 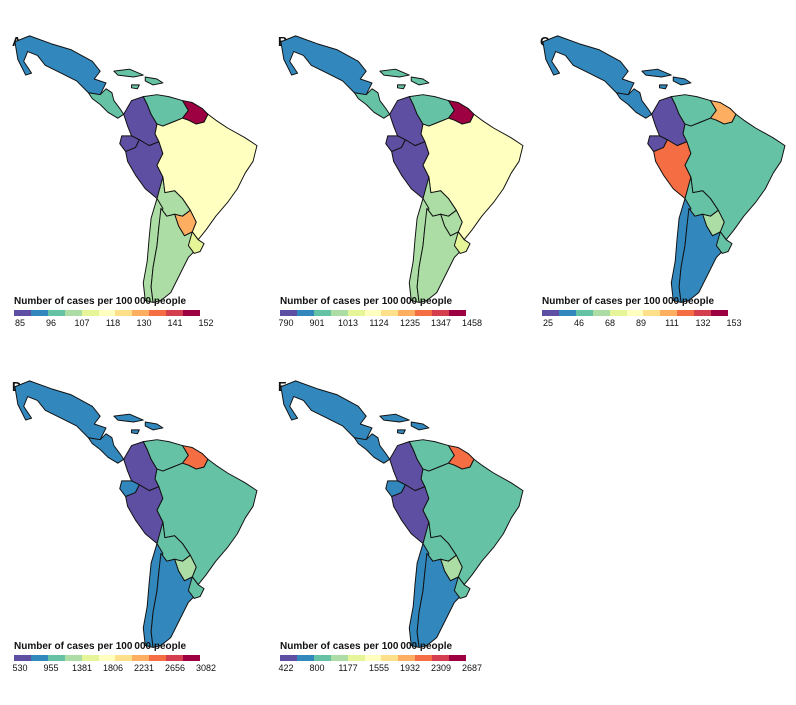 What do you see at coordinates (641, 323) in the screenshot?
I see `legend-tick-label: 89` at bounding box center [641, 323].